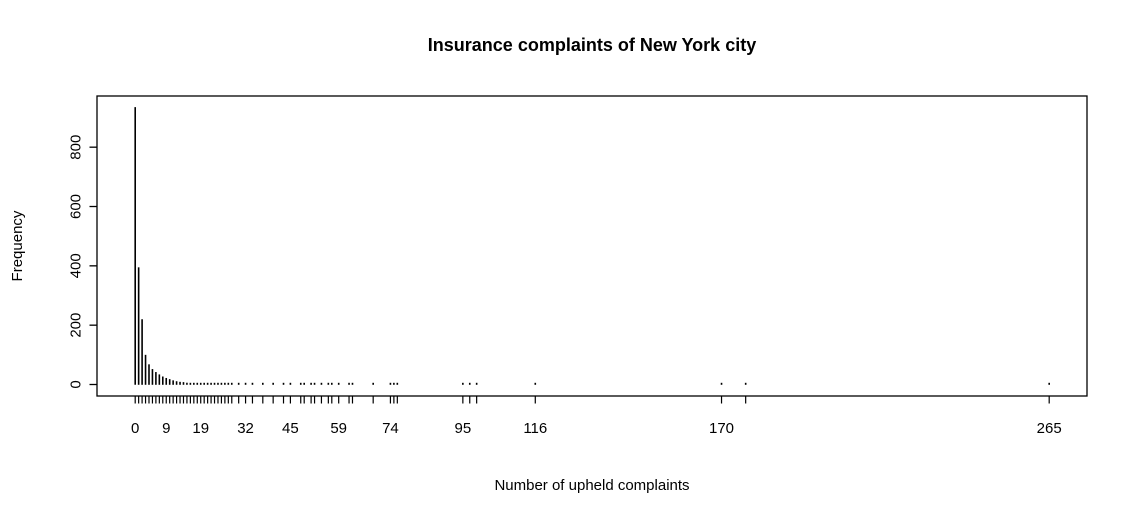 This screenshot has height=519, width=1135. What do you see at coordinates (1049, 428) in the screenshot?
I see `x-tick-label: 265` at bounding box center [1049, 428].